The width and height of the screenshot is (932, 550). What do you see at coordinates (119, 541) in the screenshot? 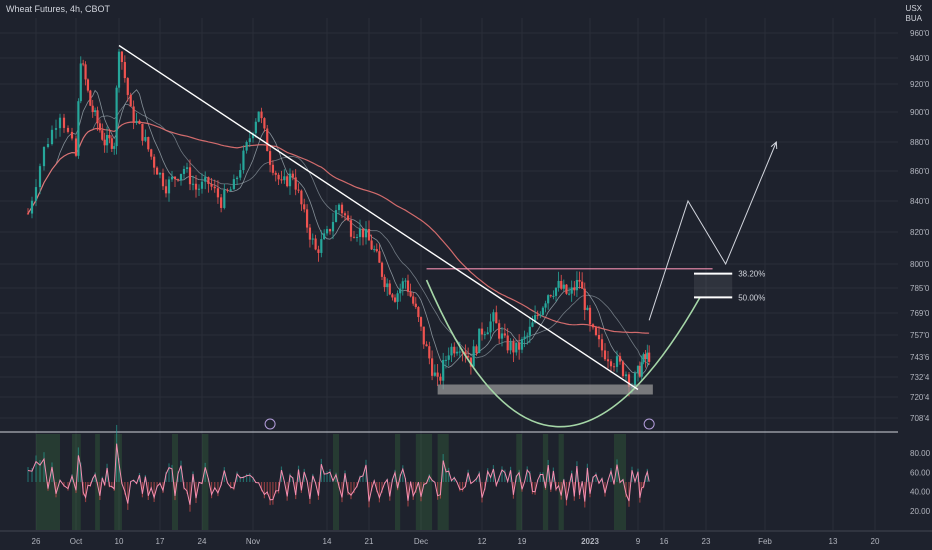
I see `time-axis-label: 10` at bounding box center [119, 541].